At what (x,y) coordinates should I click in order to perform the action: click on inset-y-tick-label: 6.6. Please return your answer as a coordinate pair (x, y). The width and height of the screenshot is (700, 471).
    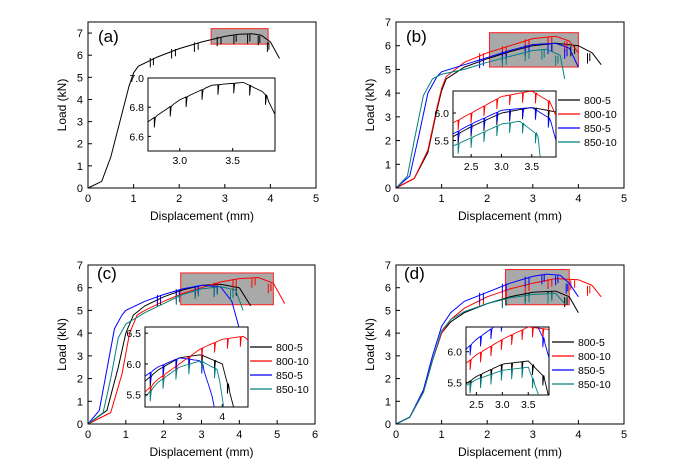
    Looking at the image, I should click on (136, 137).